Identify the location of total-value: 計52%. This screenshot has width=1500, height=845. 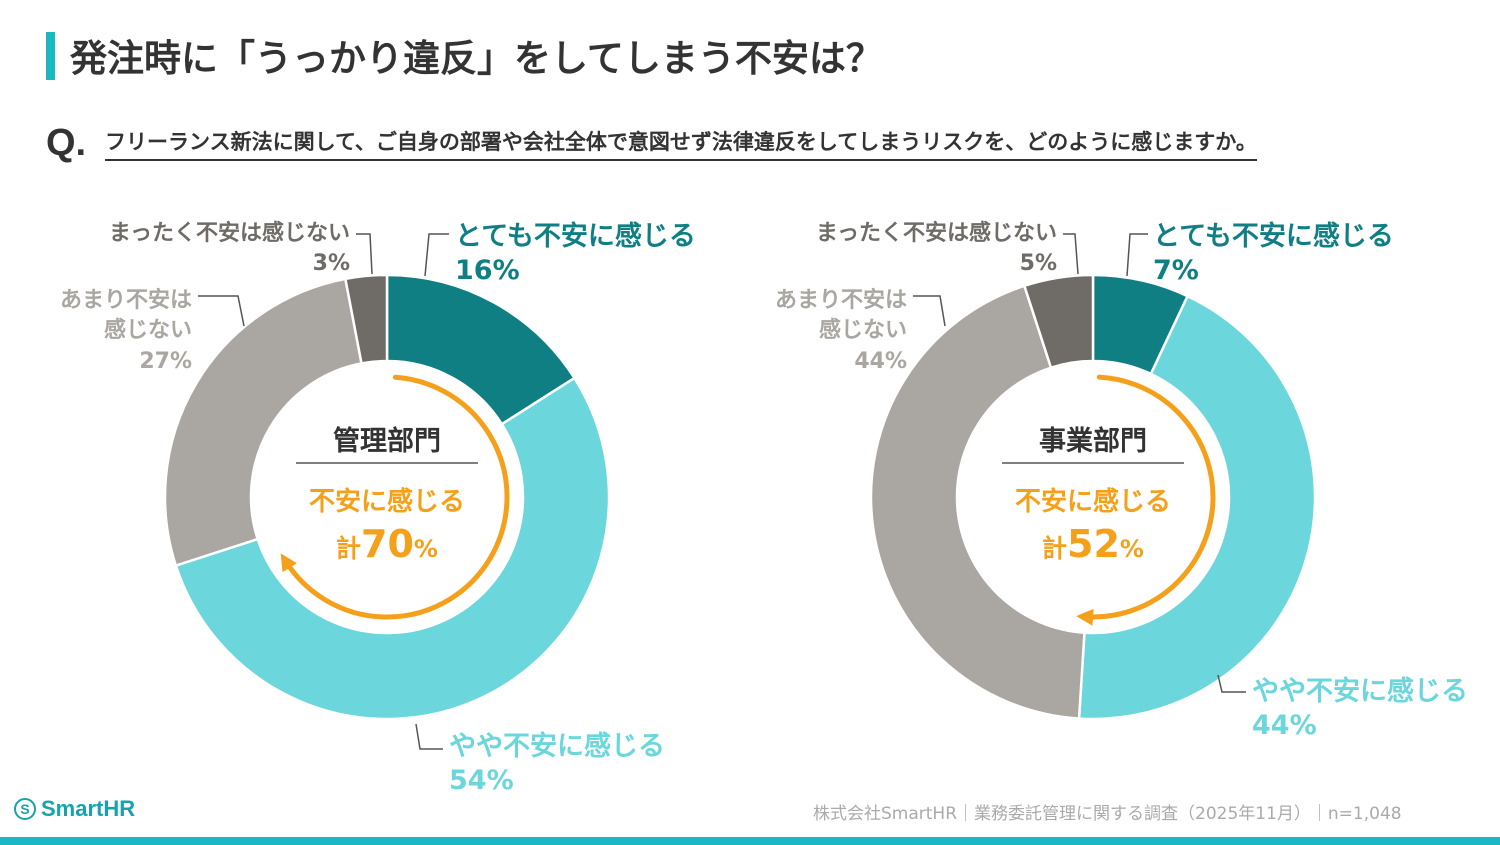
(1093, 544).